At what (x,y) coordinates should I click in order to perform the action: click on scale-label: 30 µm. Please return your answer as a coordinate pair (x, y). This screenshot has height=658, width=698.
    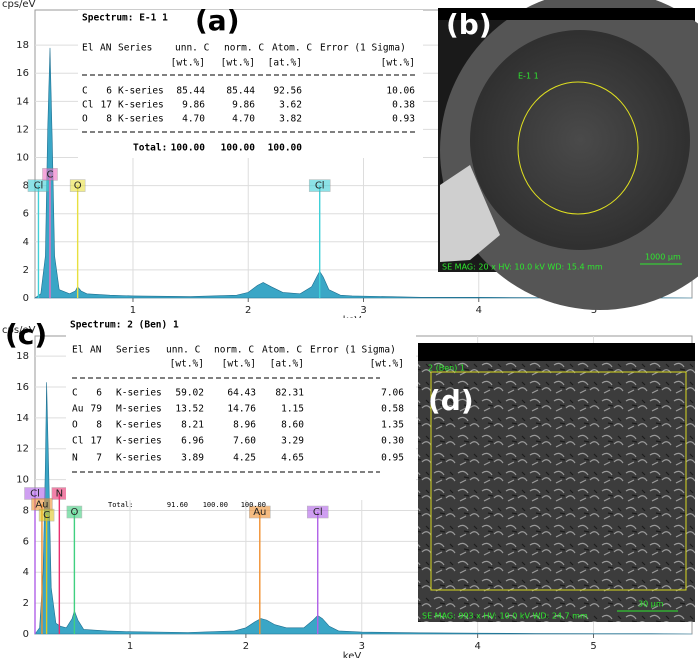
    Looking at the image, I should click on (651, 604).